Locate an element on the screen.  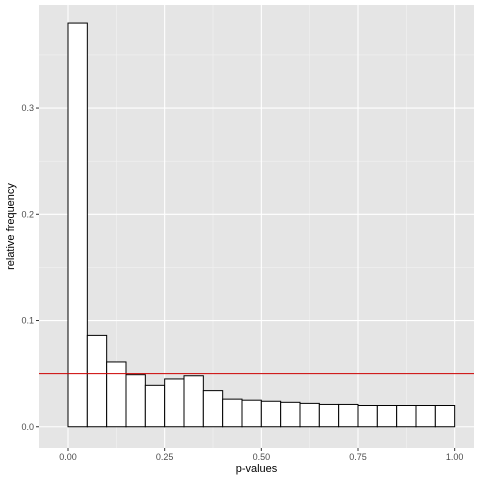
x-axis: 0.00 0.25 0.50 0.75 1.00 is located at coordinates (261, 455).